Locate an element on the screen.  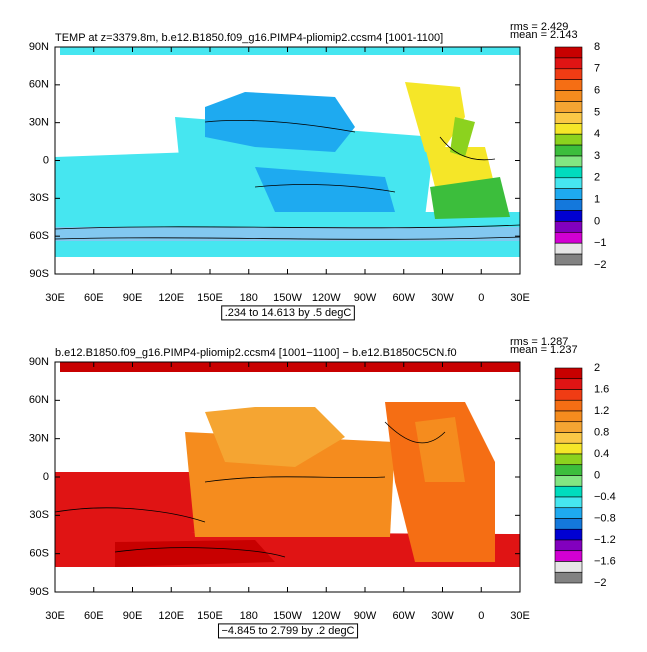
mean-label: mean = 1.237 is located at coordinates (544, 350).